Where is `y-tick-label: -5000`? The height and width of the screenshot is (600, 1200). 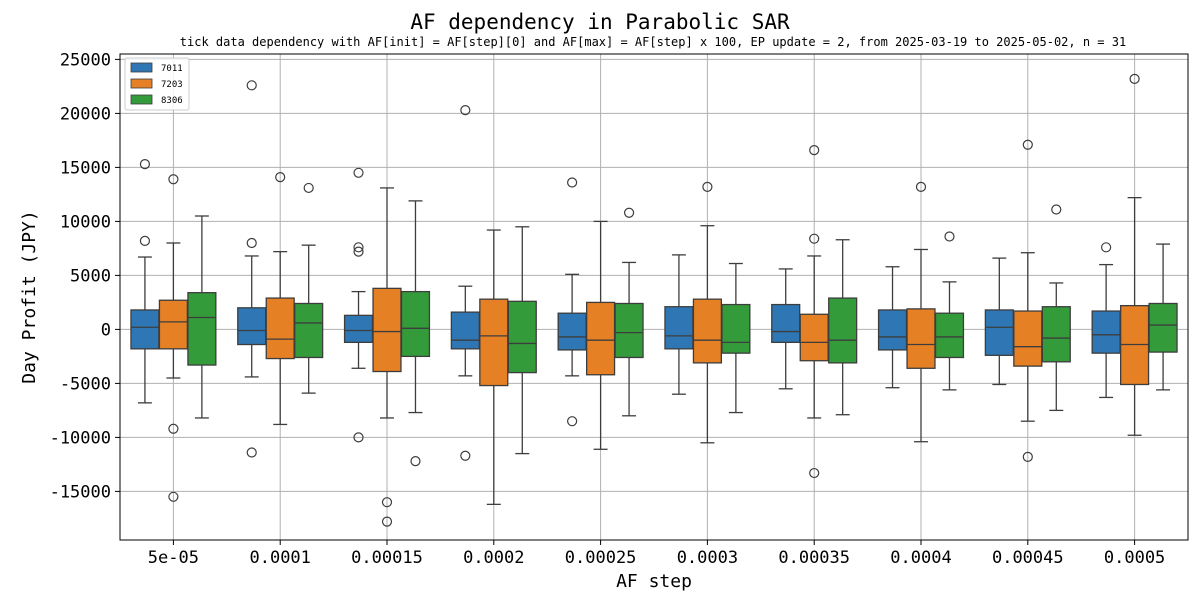 y-tick-label: -5000 is located at coordinates (85, 384).